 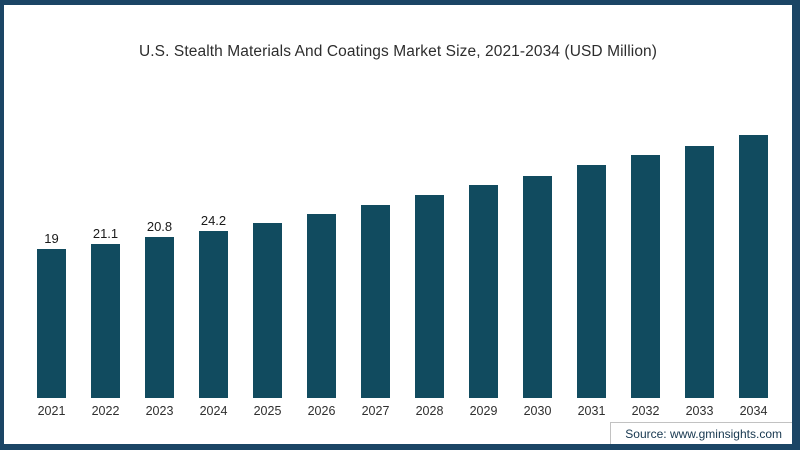 I want to click on x-axis-label-text: 2033, so click(x=699, y=411).